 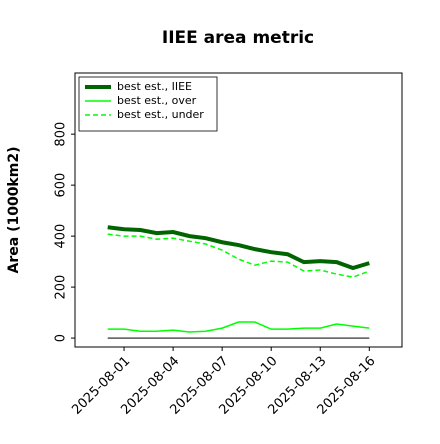 I want to click on chart-title: IIEE area metric, so click(x=238, y=38).